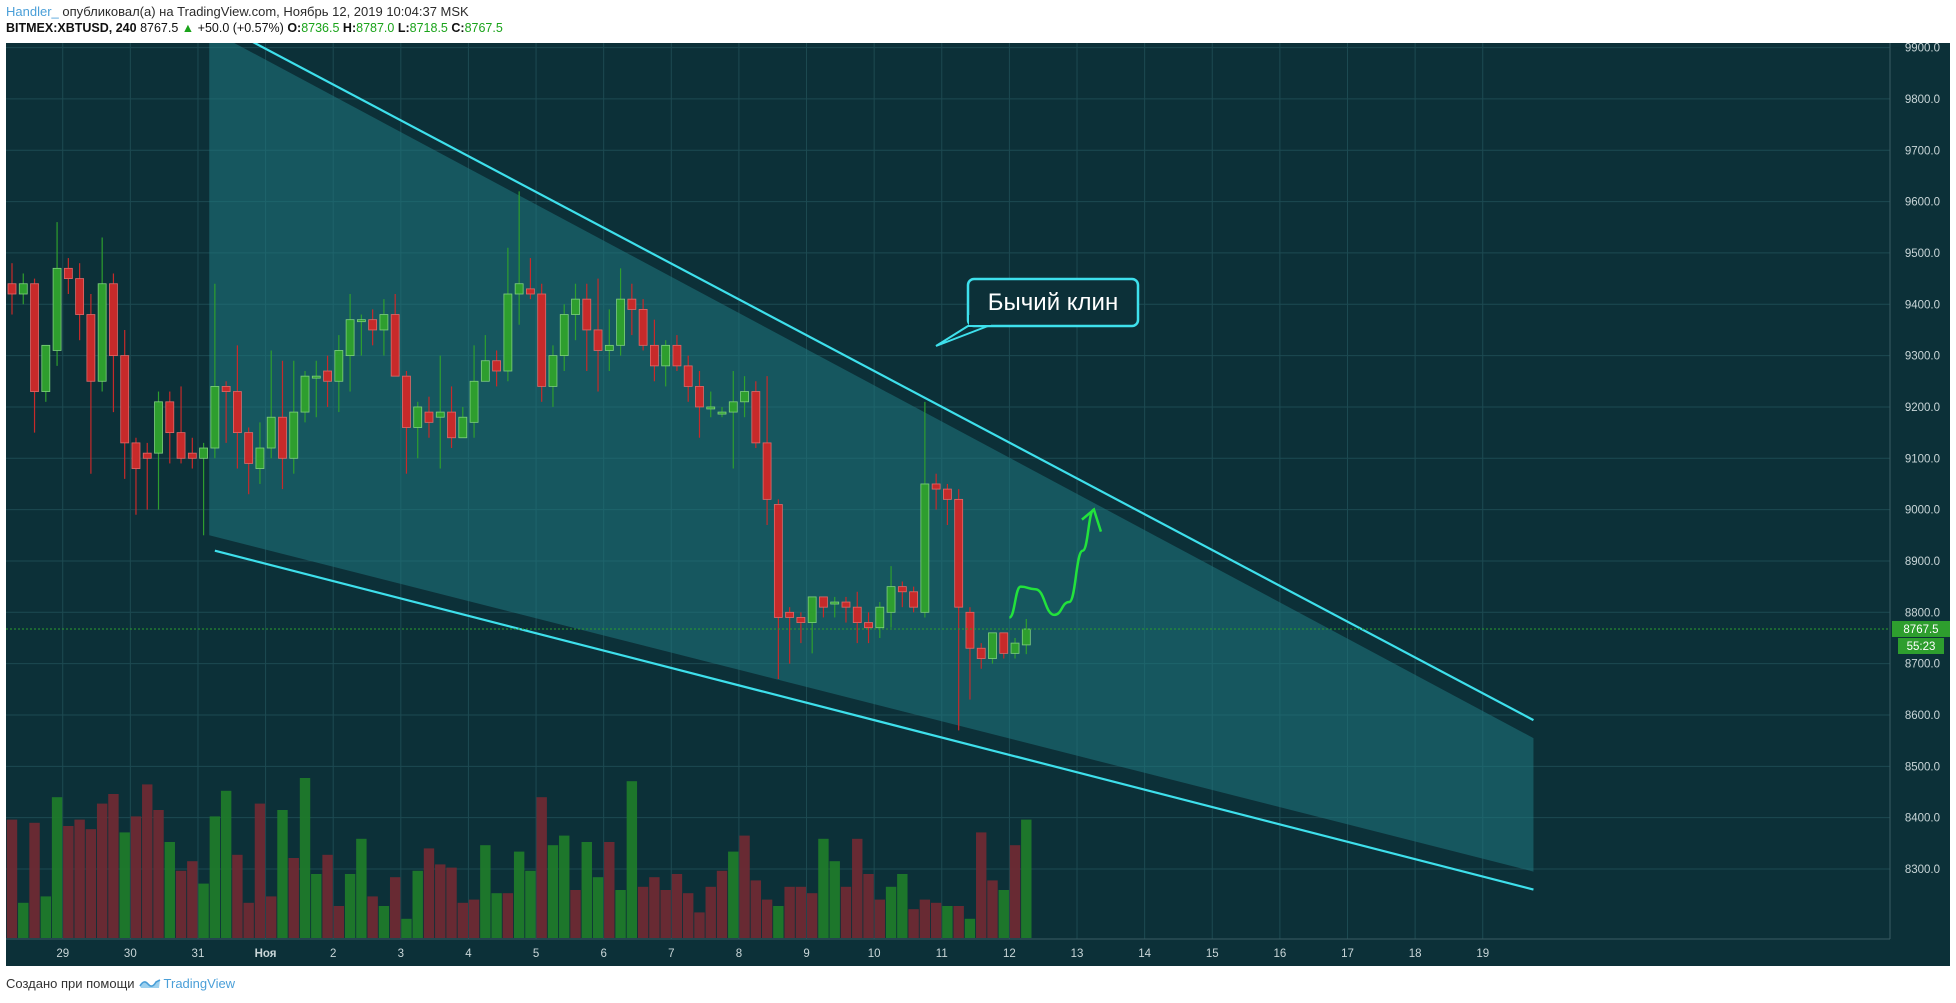 The height and width of the screenshot is (1003, 1956). I want to click on projection-path, so click(1052, 563).